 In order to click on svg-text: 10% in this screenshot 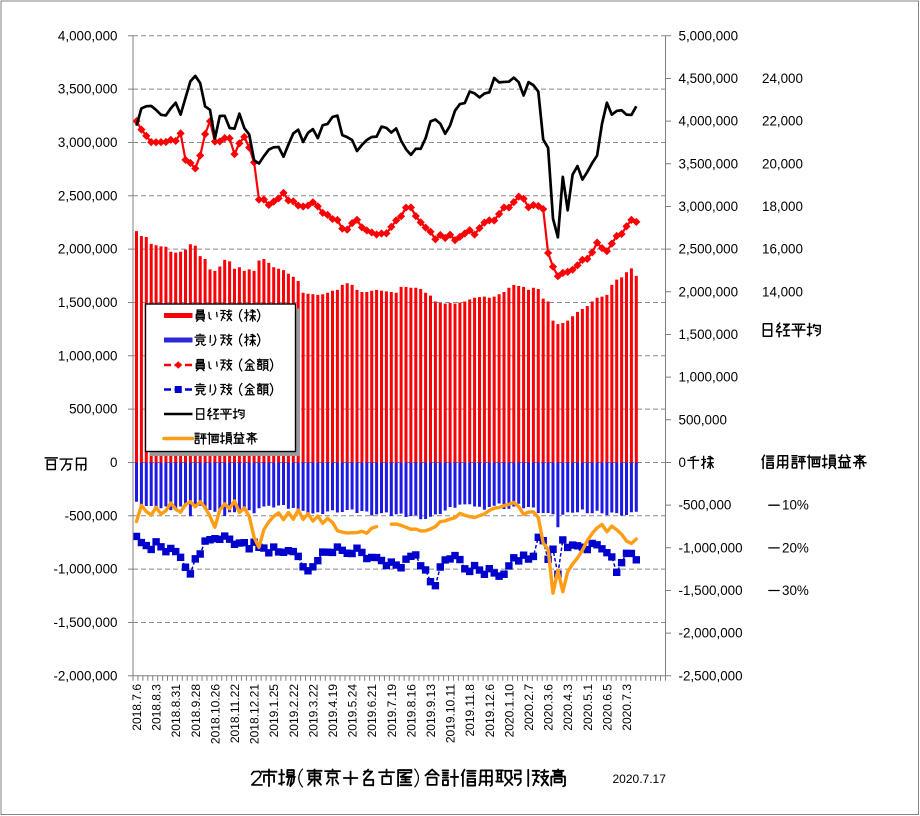, I will do `click(795, 505)`.